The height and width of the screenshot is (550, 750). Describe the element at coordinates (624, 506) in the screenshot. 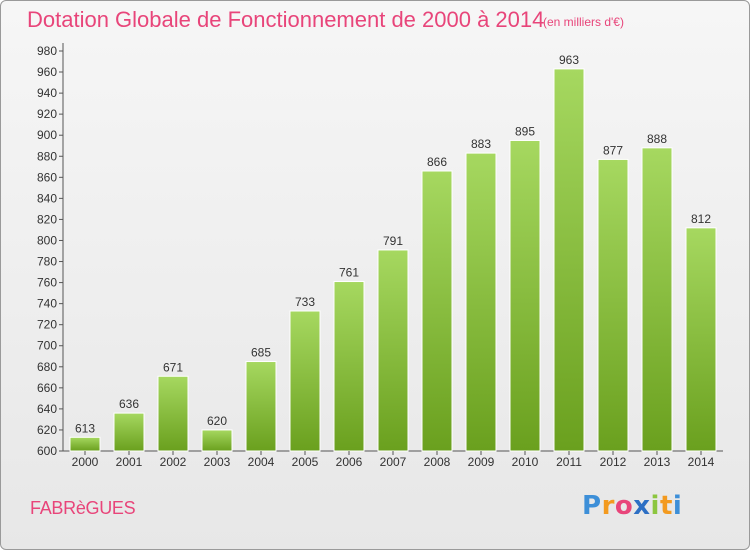

I see `logo-letter: o` at that location.